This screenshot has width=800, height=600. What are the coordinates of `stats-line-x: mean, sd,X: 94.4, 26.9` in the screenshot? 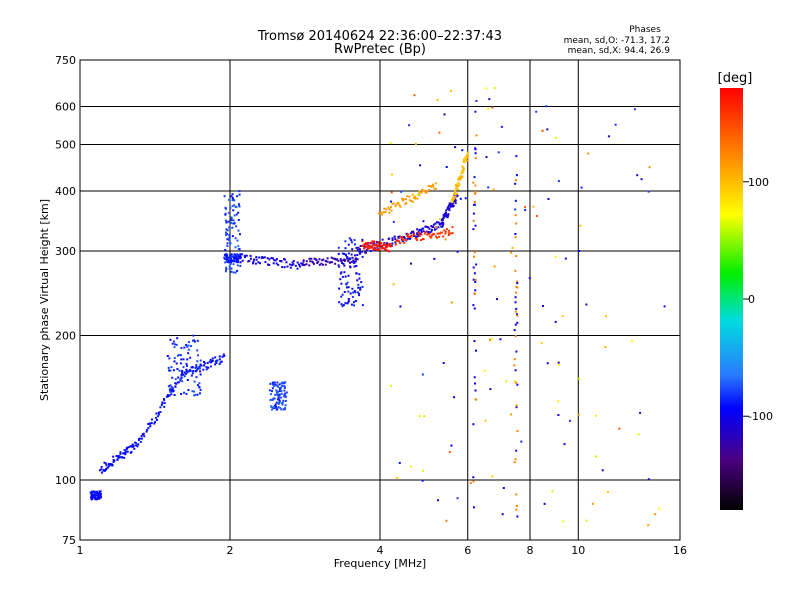 It's located at (619, 51).